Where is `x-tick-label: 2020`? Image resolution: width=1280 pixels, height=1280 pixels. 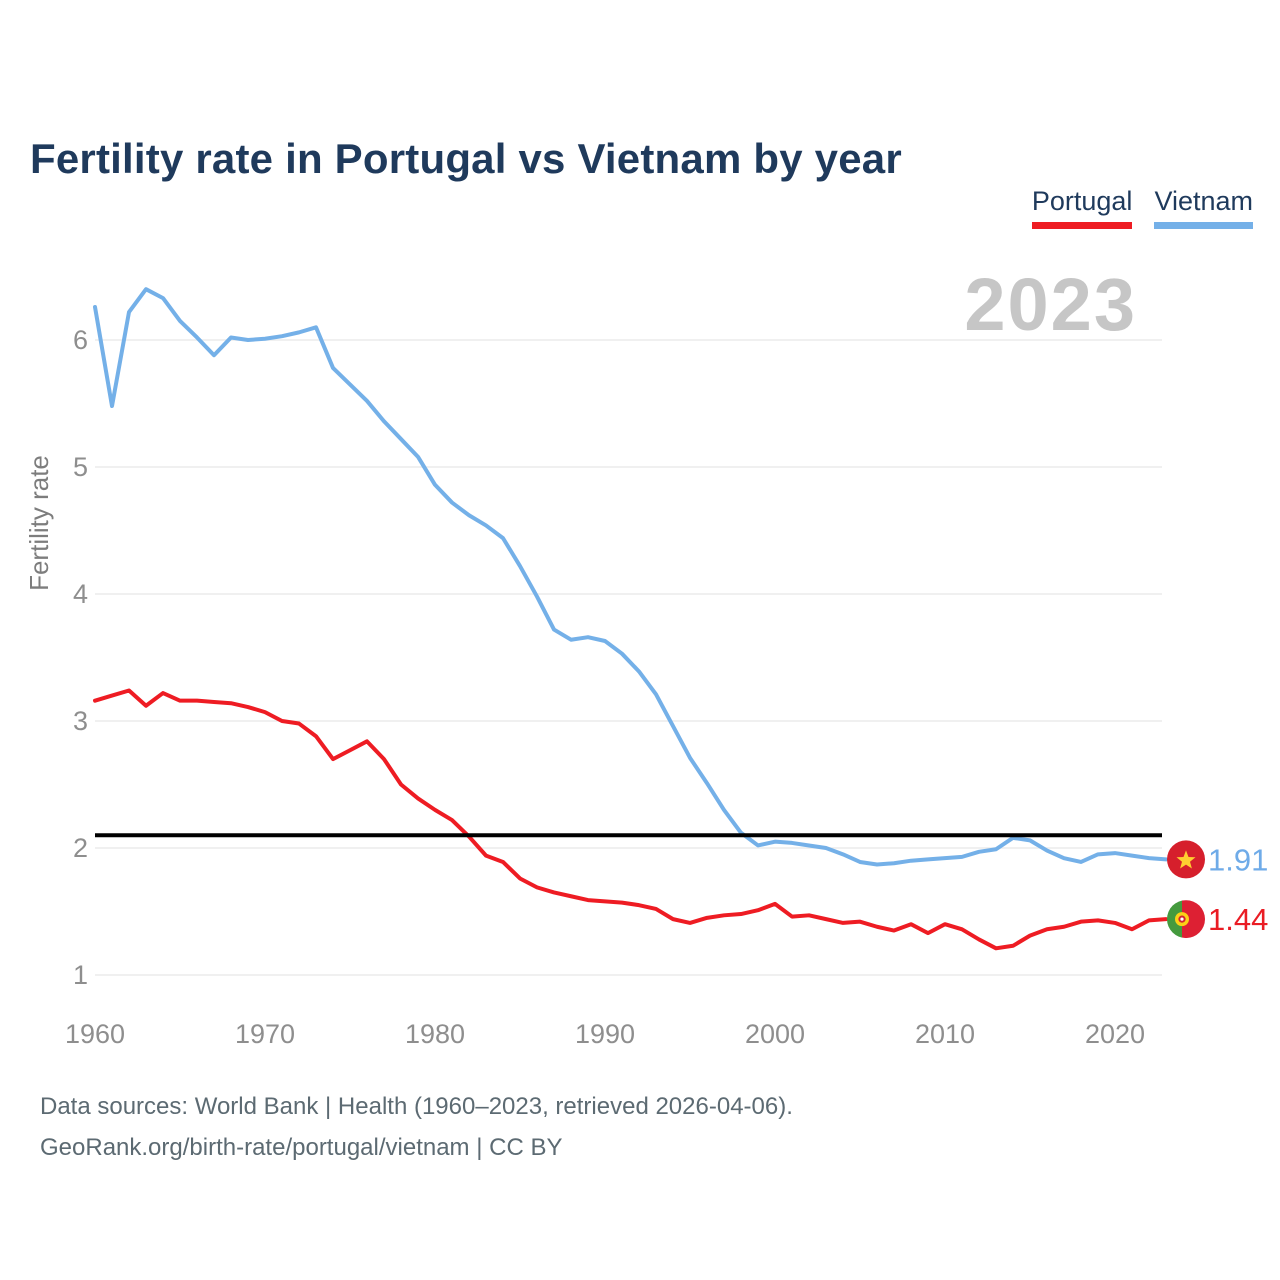 x-tick-label: 2020 is located at coordinates (1115, 1034).